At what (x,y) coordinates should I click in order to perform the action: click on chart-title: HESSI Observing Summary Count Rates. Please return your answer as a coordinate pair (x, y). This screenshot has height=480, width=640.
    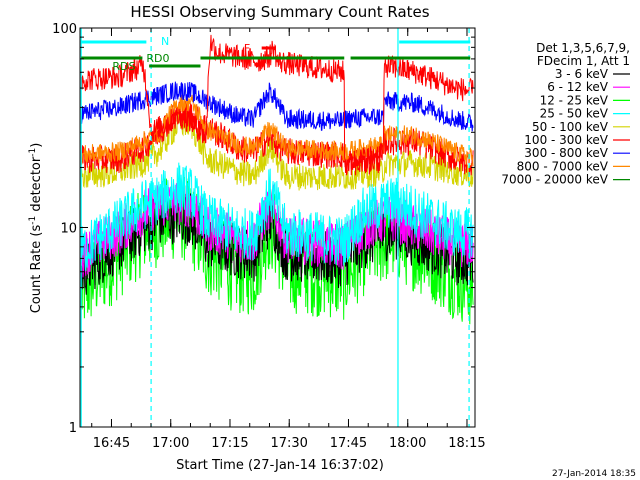
    Looking at the image, I should click on (279, 12).